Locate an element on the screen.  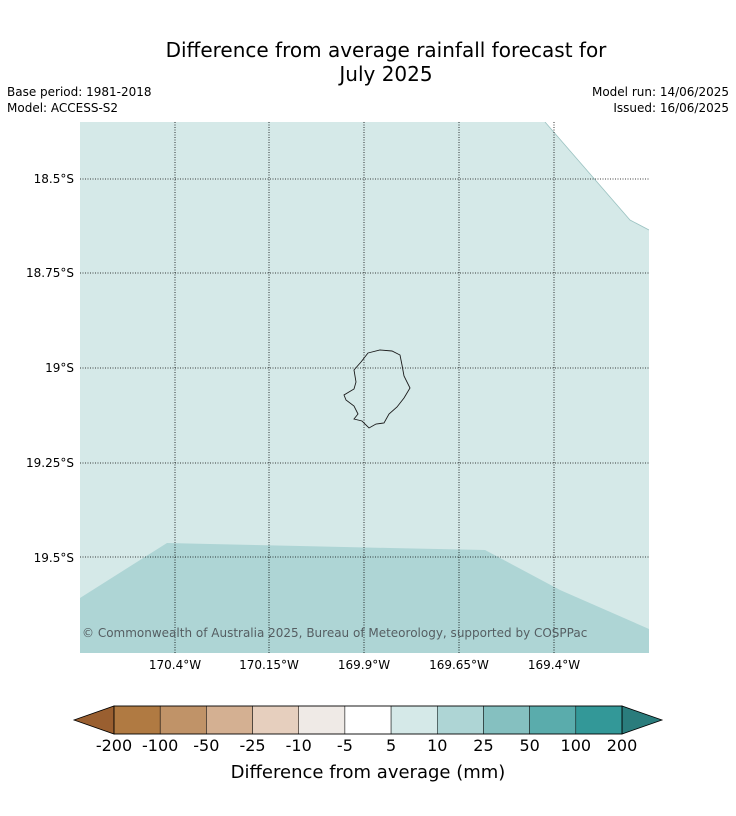
colorbar-tick-0: -200 is located at coordinates (114, 745).